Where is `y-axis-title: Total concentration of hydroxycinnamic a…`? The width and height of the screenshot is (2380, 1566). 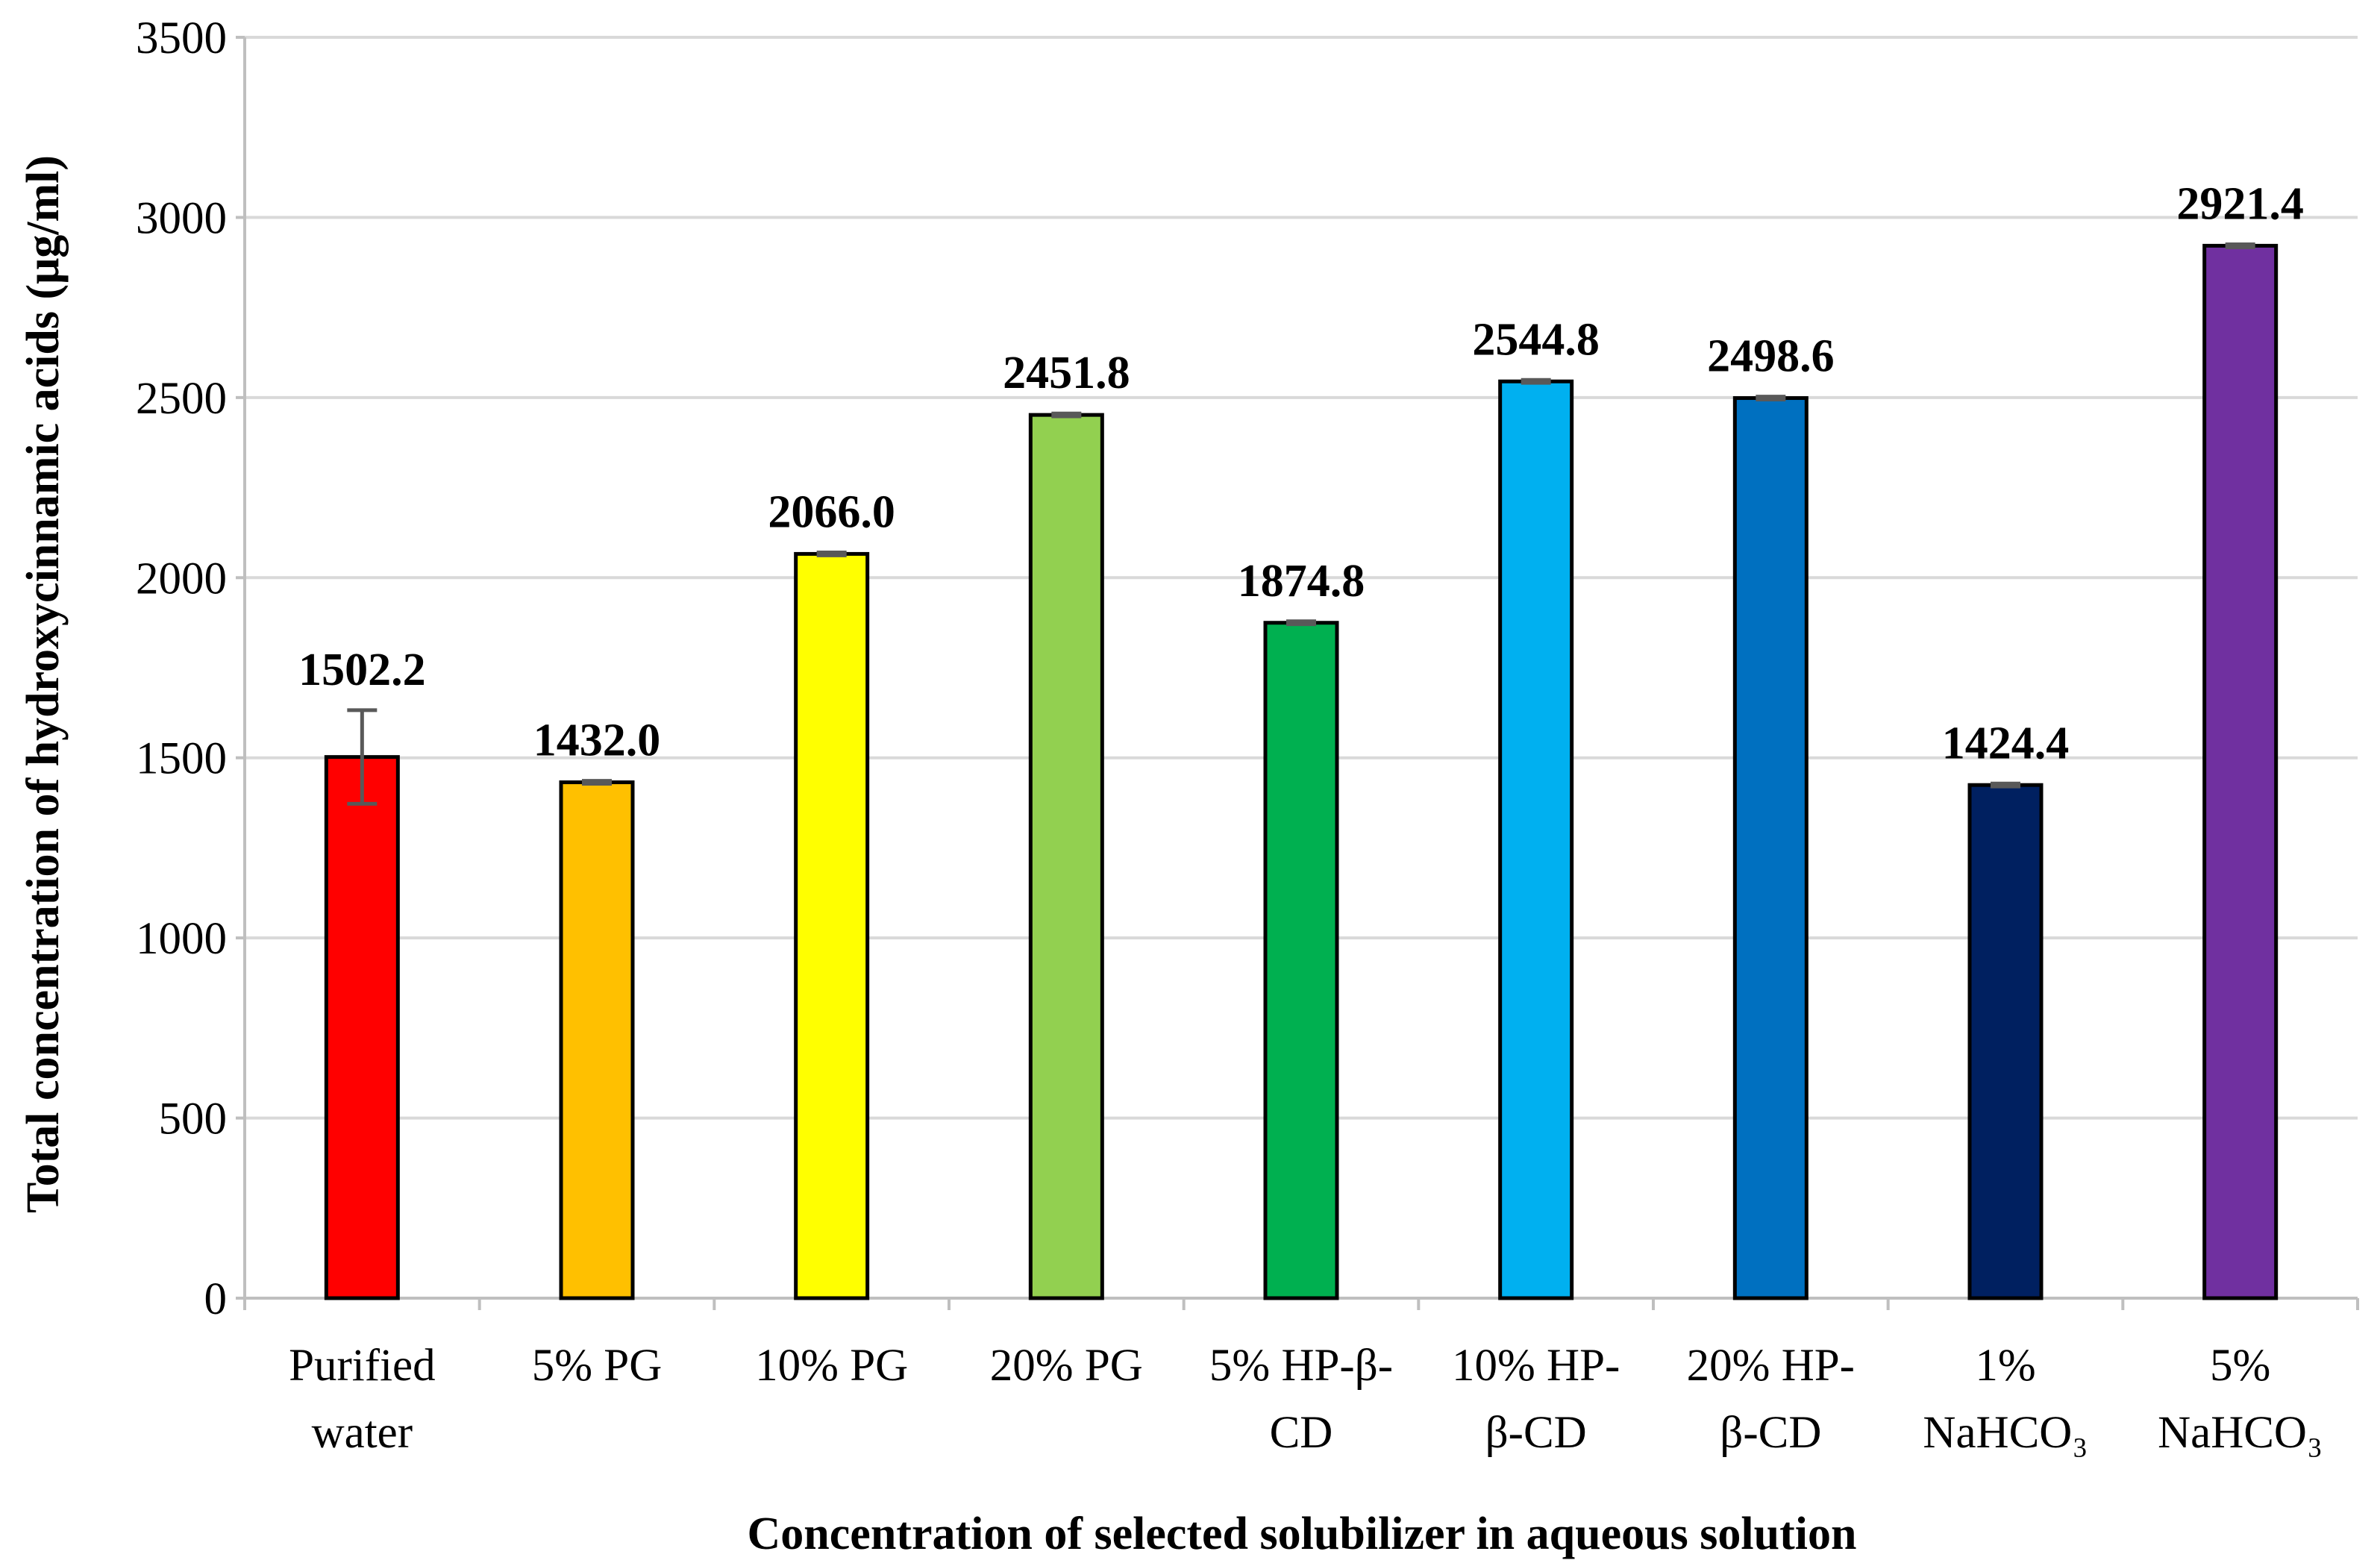
y-axis-title: Total concentration of hydroxycinnamic a… is located at coordinates (43, 684).